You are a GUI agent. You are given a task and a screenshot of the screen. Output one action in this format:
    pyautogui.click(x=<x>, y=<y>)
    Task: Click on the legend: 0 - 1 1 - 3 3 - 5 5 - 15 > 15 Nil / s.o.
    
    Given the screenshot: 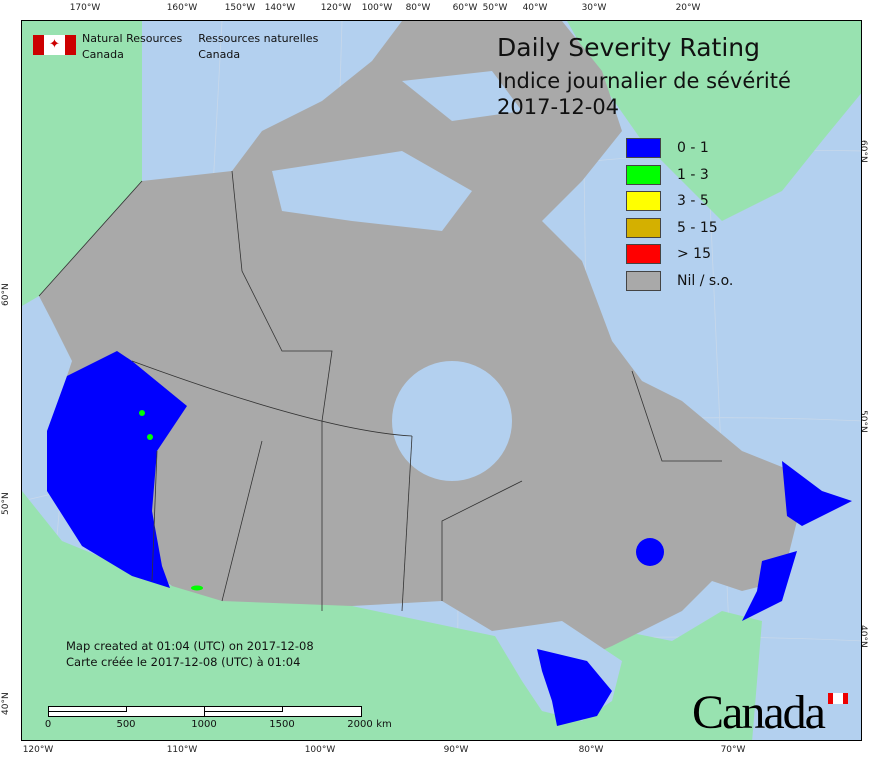 What is the action you would take?
    pyautogui.click(x=679, y=214)
    